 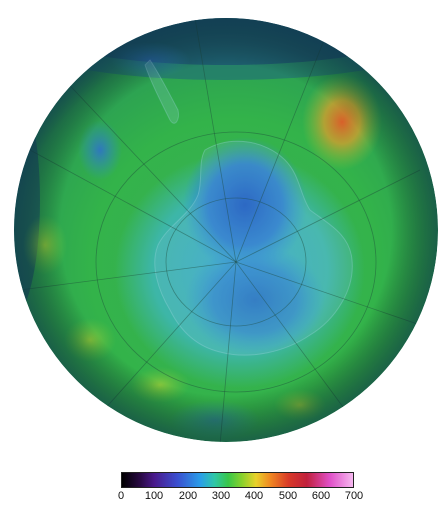 I want to click on colorbar-tick-label: 300, so click(x=221, y=496).